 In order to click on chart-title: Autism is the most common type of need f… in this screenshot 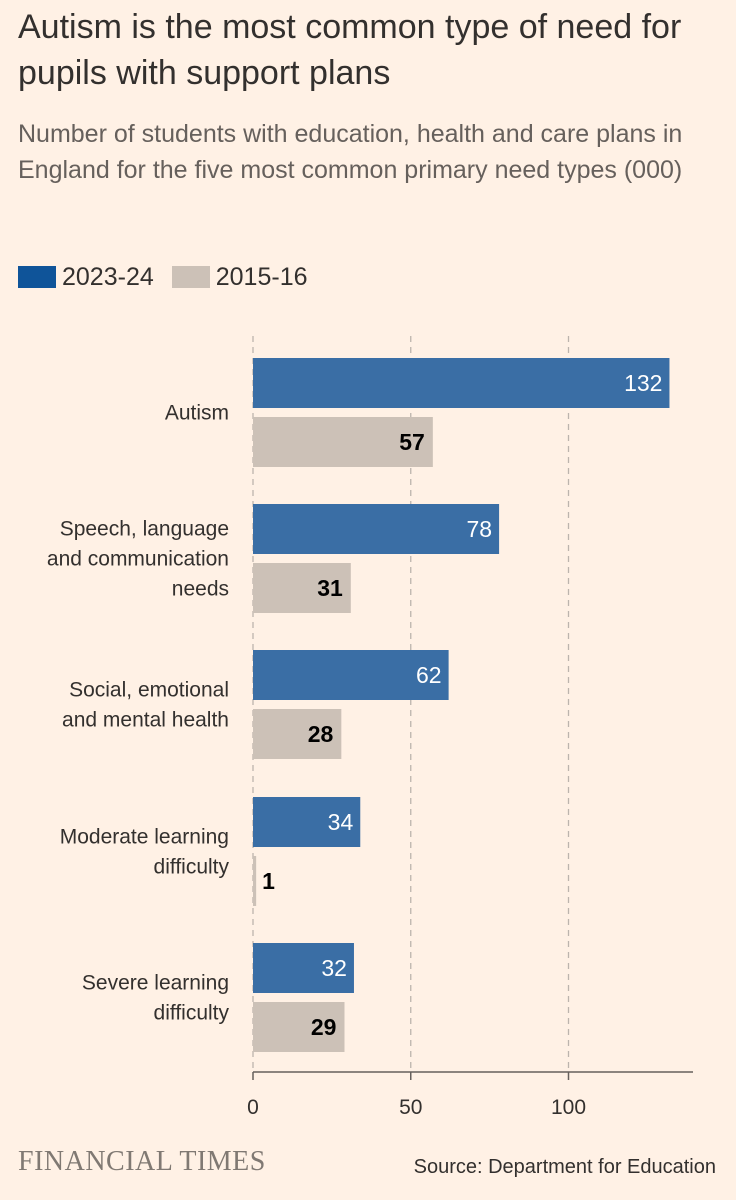, I will do `click(350, 50)`.